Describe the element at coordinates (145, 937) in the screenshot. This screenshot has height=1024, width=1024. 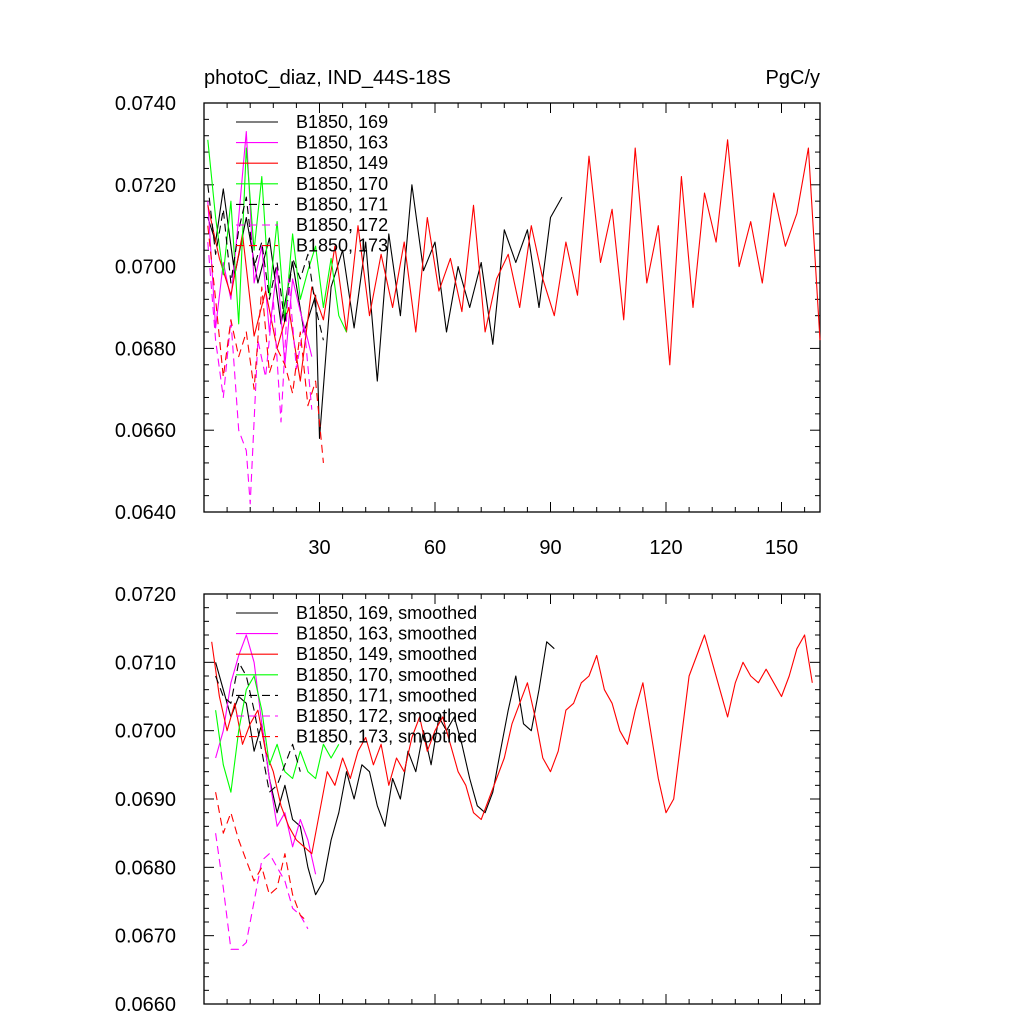
I see `y-tick-label: 0.0670` at that location.